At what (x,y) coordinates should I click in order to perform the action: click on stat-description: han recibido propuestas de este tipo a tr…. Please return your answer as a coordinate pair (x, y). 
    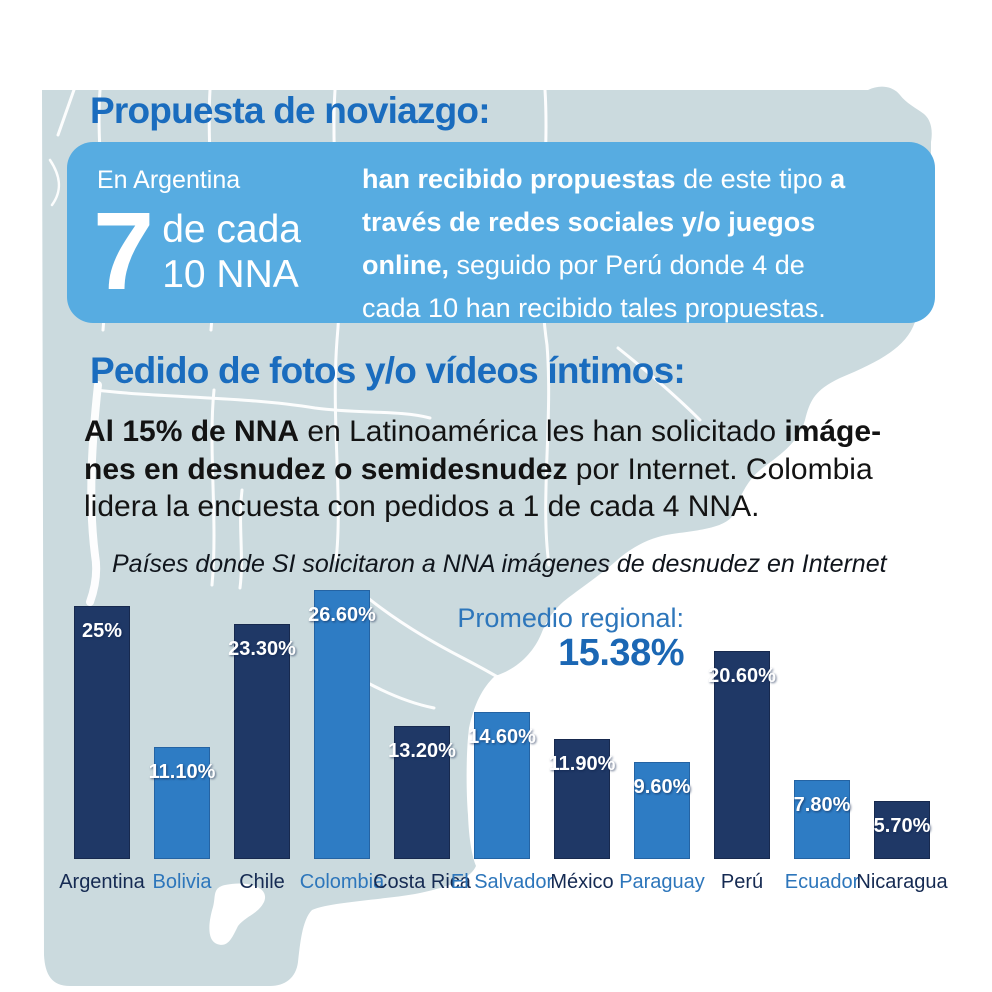
    Looking at the image, I should click on (649, 244).